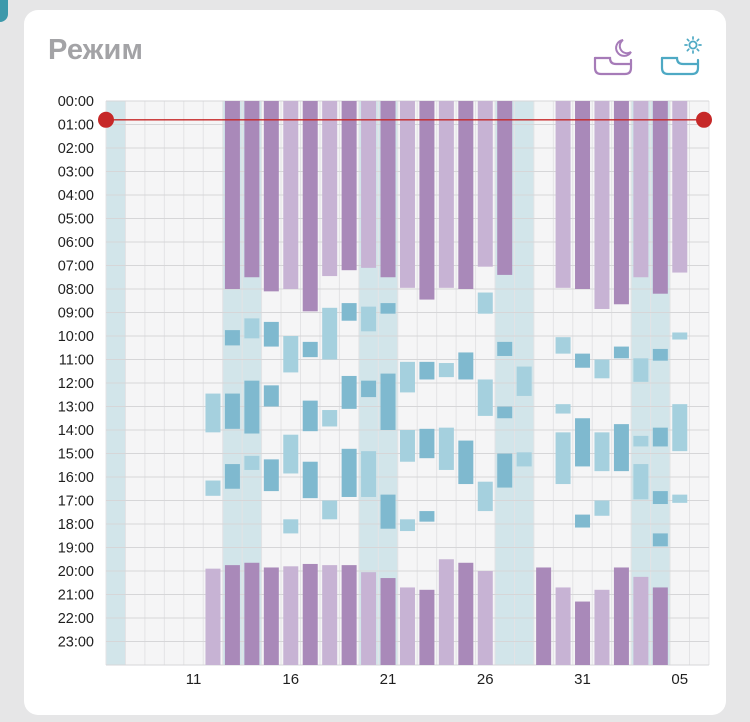  I want to click on y-tick-label: 07:00, so click(76, 267).